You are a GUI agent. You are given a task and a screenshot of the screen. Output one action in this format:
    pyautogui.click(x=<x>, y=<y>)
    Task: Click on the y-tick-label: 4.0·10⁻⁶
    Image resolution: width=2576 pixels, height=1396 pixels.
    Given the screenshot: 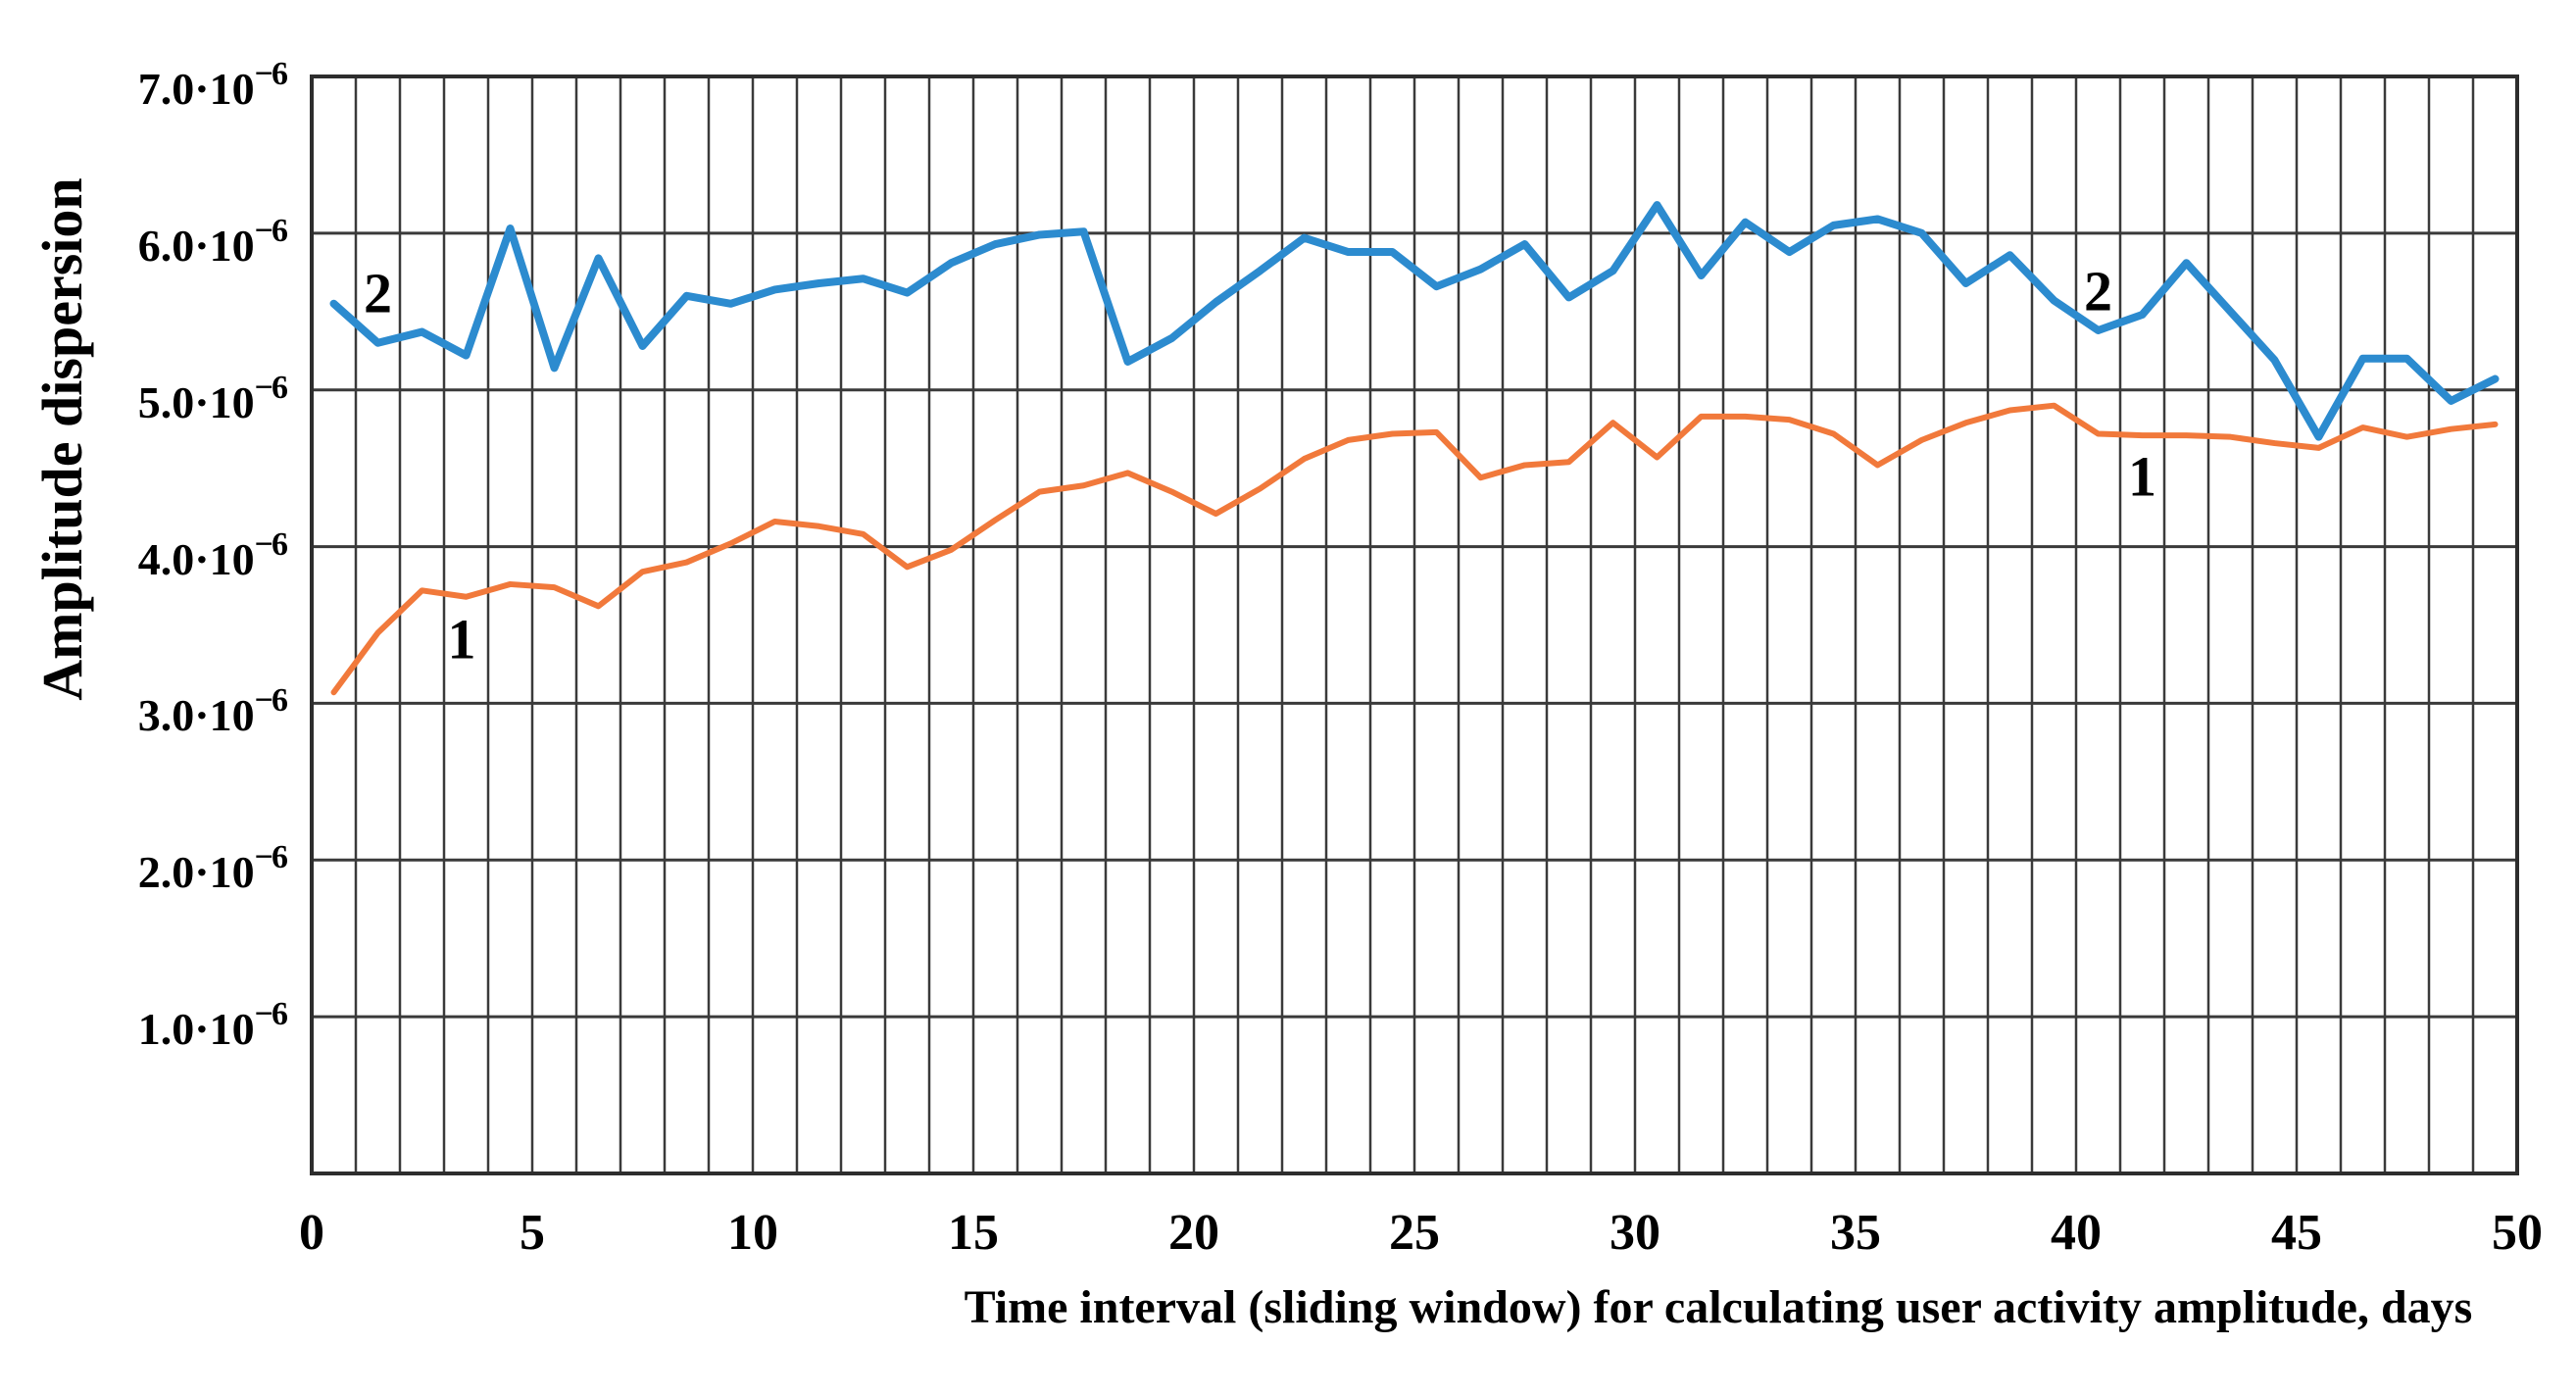 What is the action you would take?
    pyautogui.click(x=212, y=554)
    